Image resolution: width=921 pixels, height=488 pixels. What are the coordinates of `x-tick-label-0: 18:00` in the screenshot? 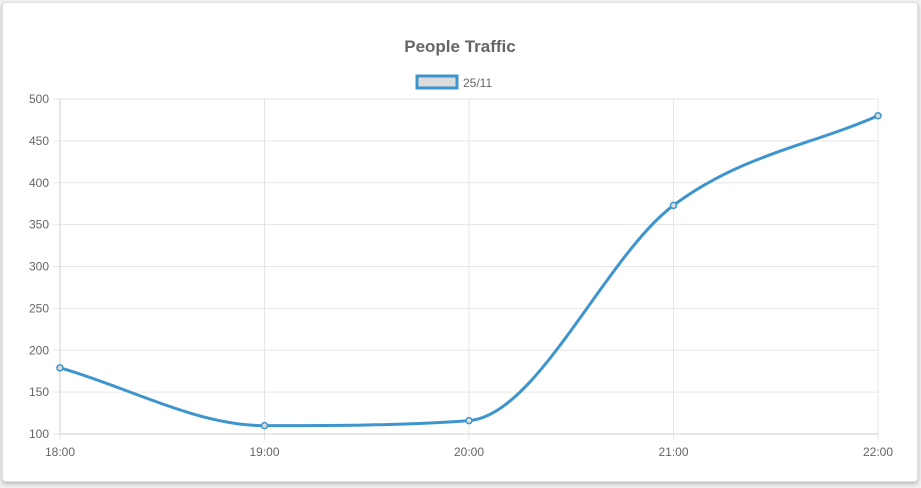 It's located at (60, 452).